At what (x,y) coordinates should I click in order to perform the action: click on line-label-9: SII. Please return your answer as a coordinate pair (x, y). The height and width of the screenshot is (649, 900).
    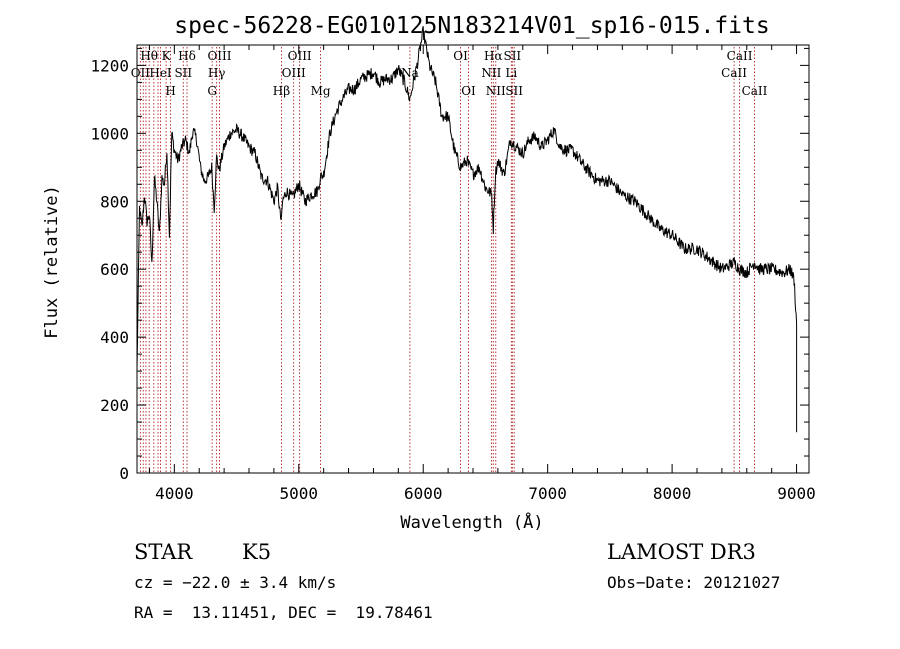
    Looking at the image, I should click on (183, 73).